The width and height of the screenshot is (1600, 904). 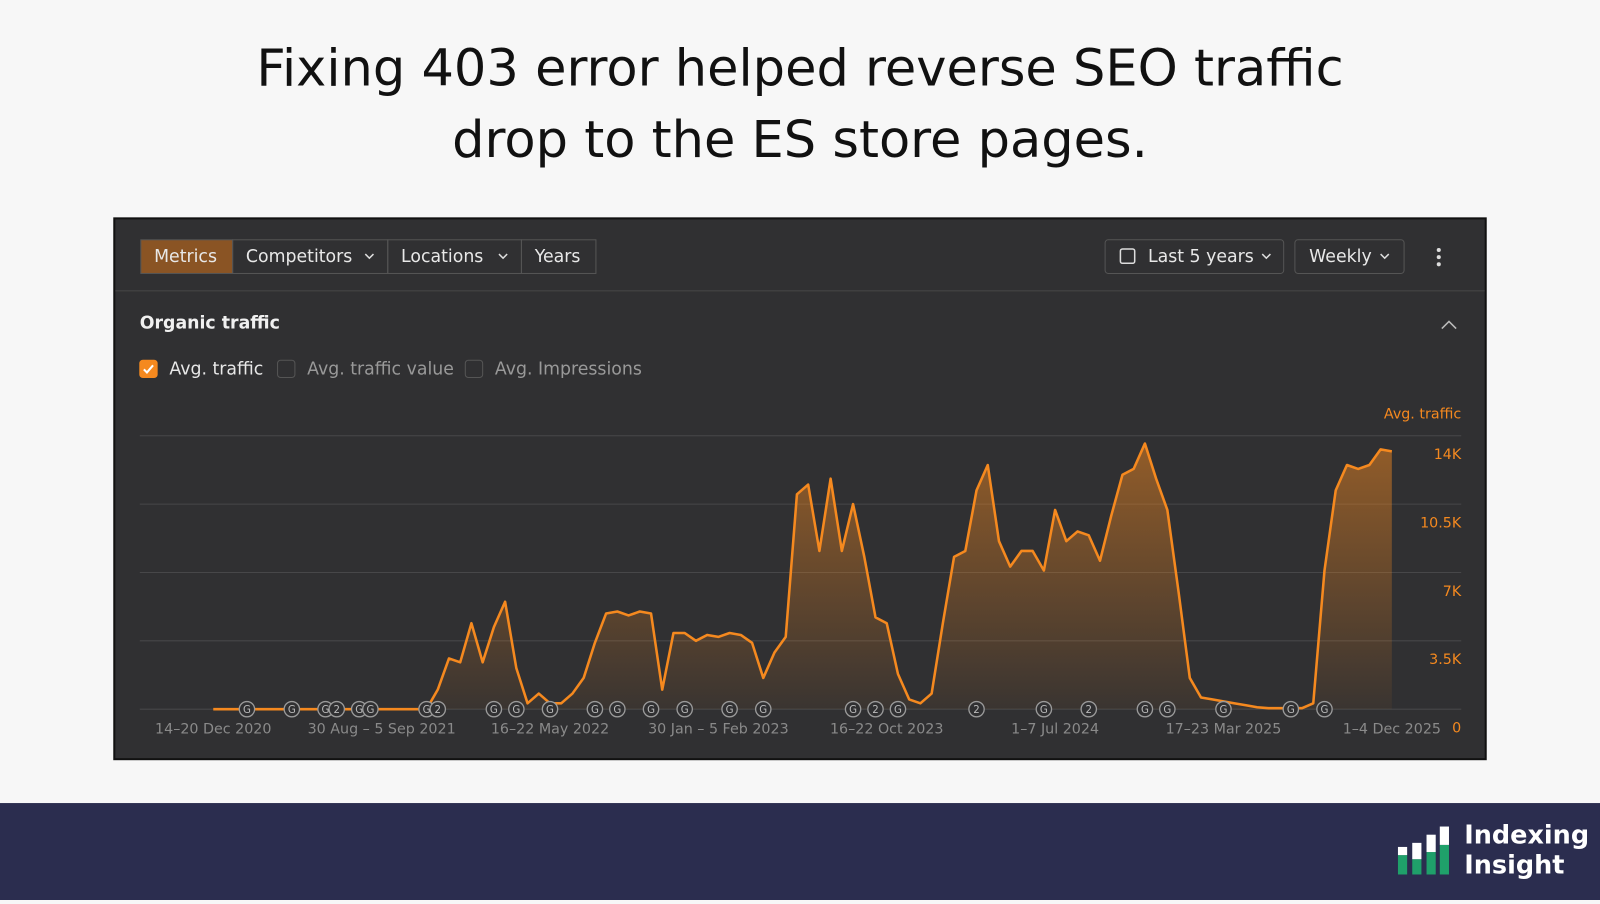 I want to click on tab-label: Metrics, so click(x=185, y=257).